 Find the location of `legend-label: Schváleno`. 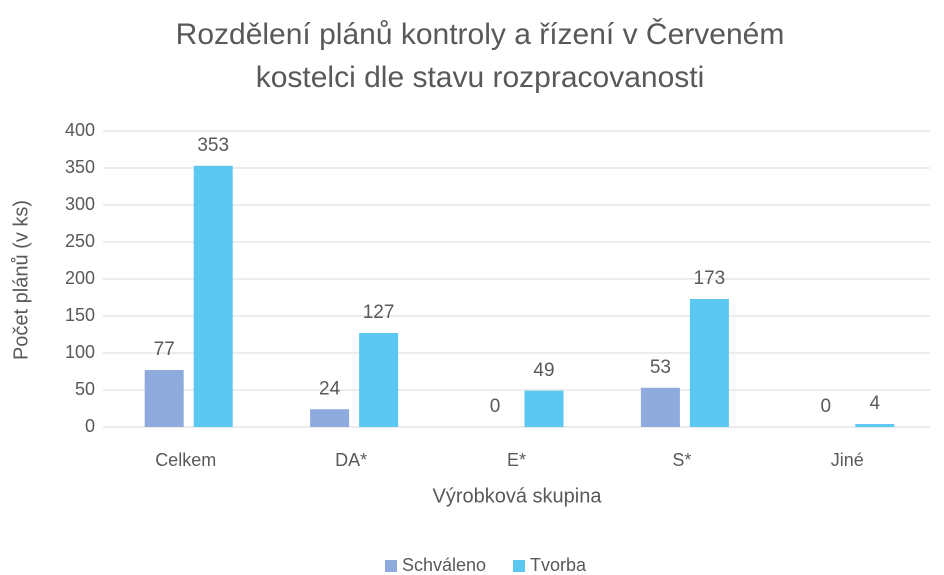

legend-label: Schváleno is located at coordinates (444, 565).